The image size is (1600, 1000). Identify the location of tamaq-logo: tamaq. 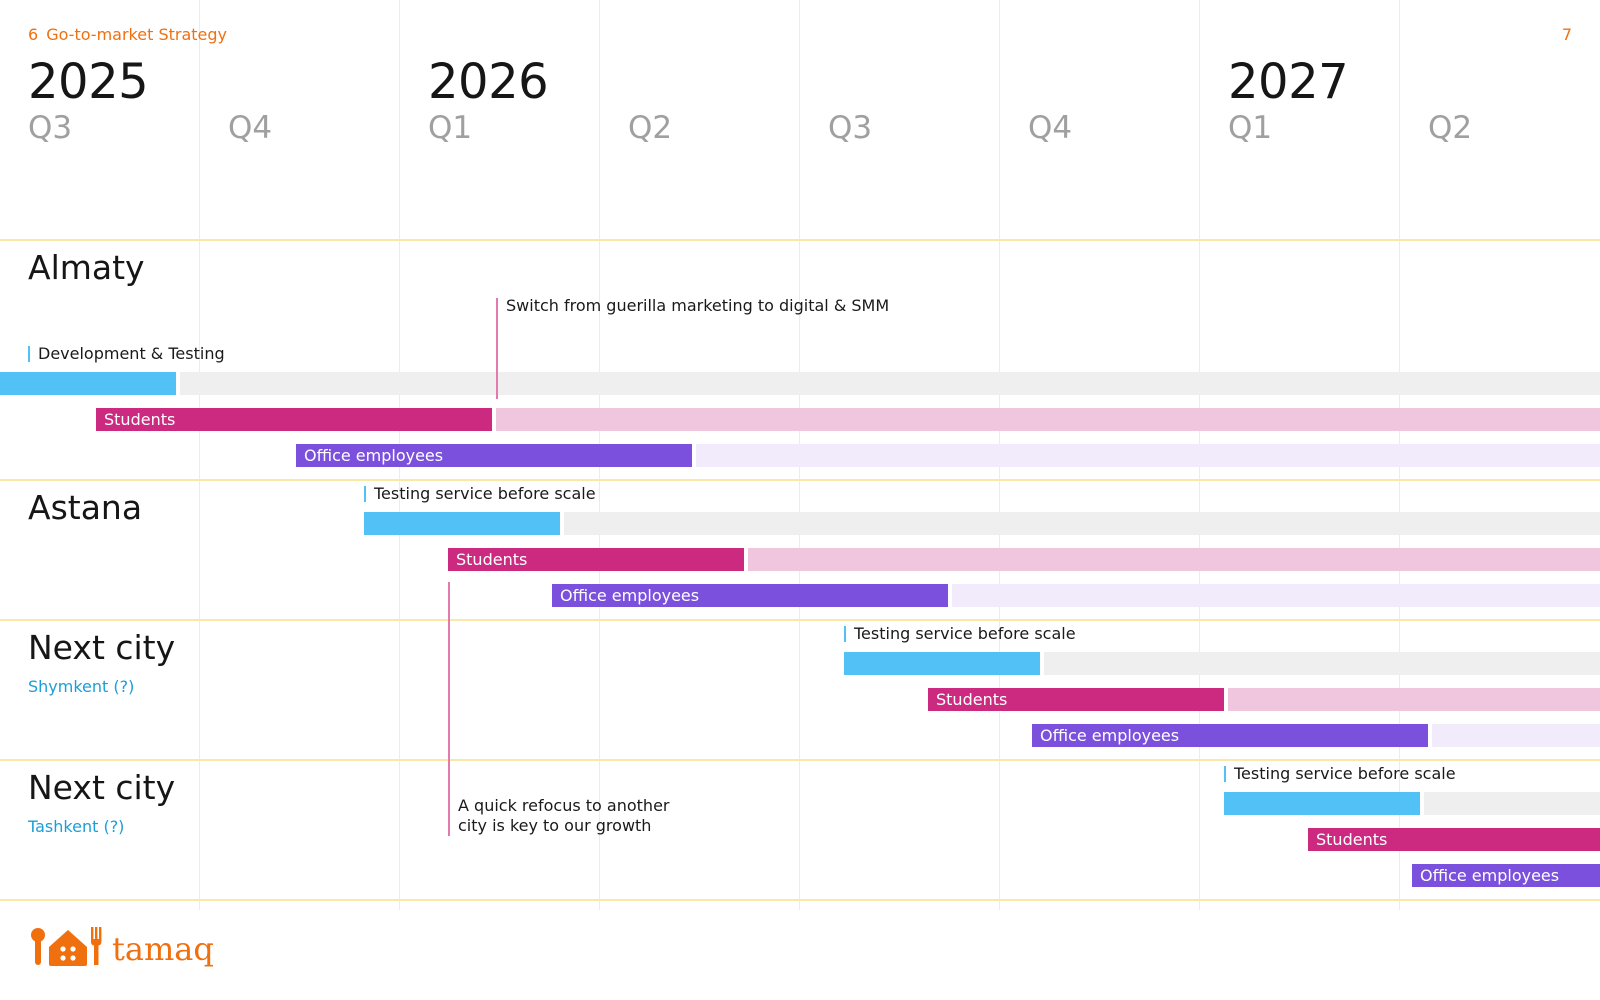
(122, 947).